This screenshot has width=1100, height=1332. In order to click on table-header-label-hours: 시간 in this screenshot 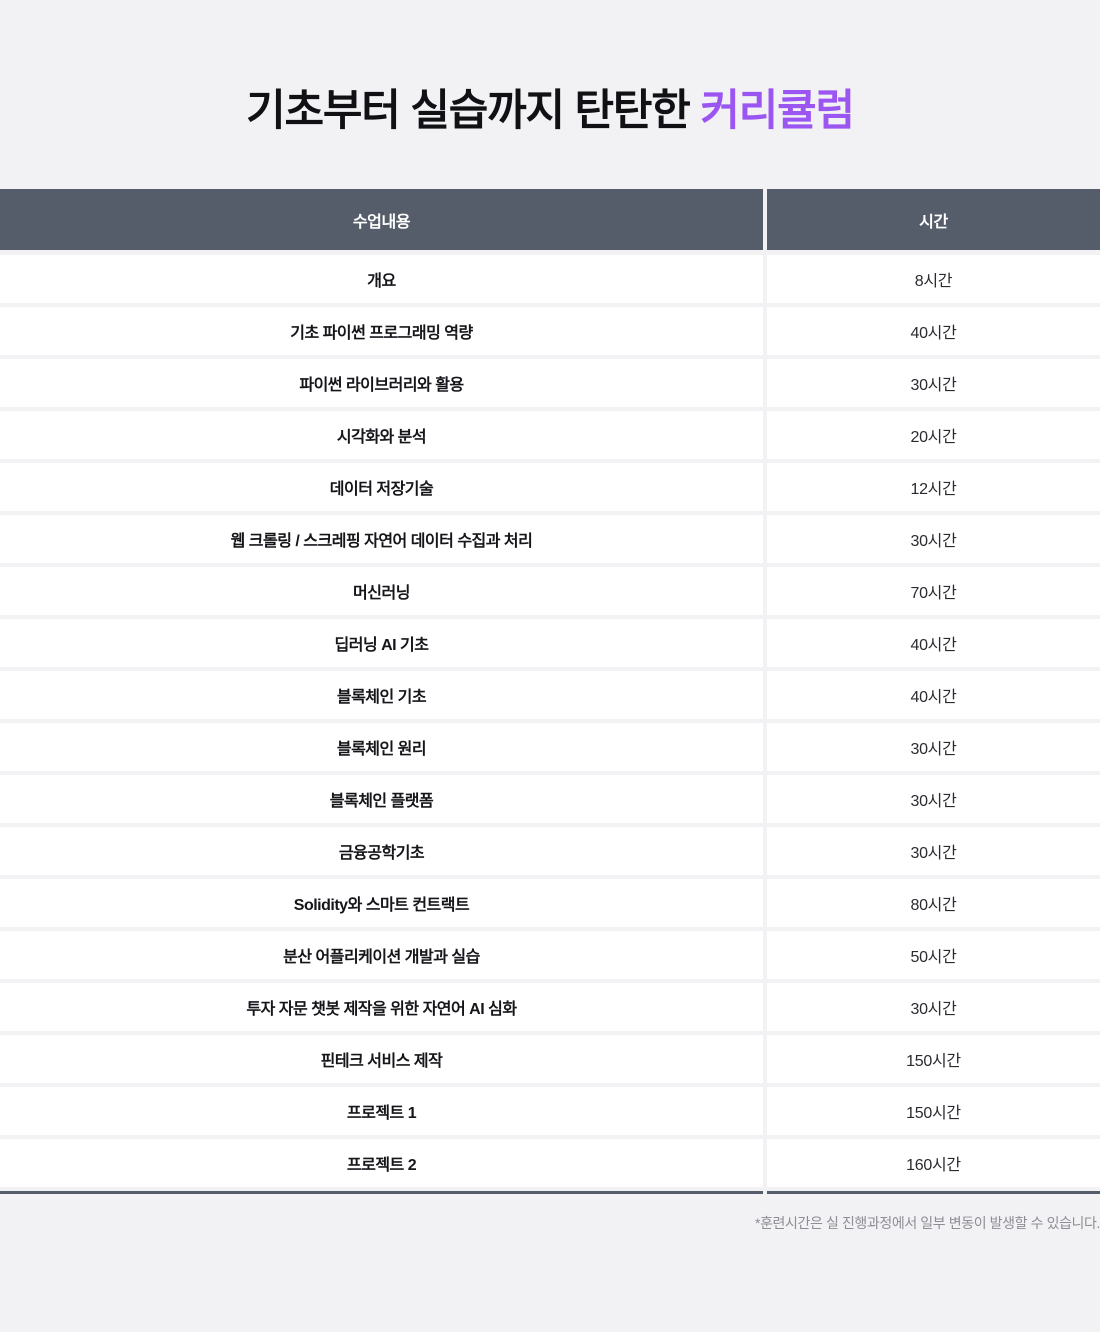, I will do `click(933, 222)`.